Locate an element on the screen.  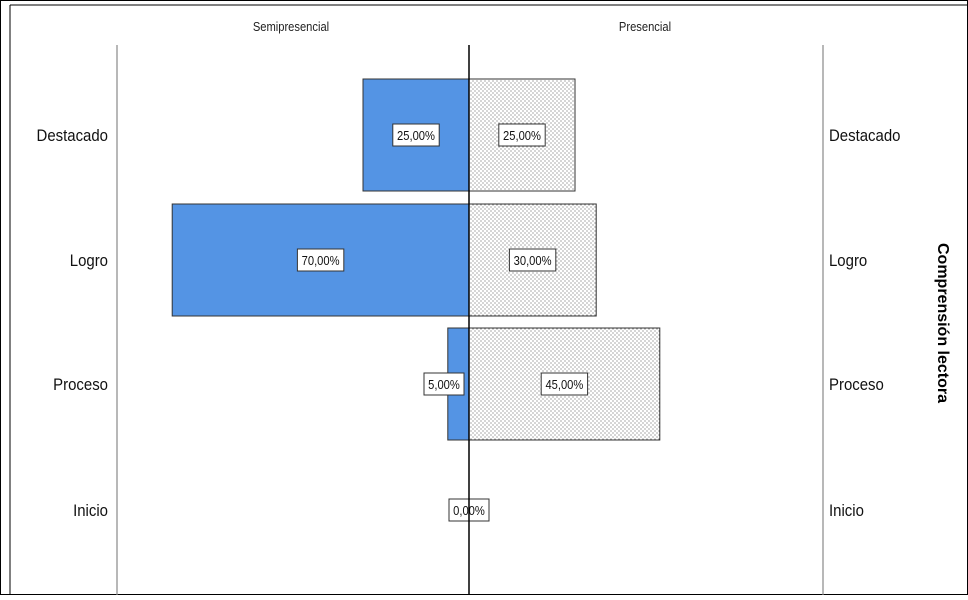
data-label-semipresencial-proceso-text: 5,00% is located at coordinates (444, 384).